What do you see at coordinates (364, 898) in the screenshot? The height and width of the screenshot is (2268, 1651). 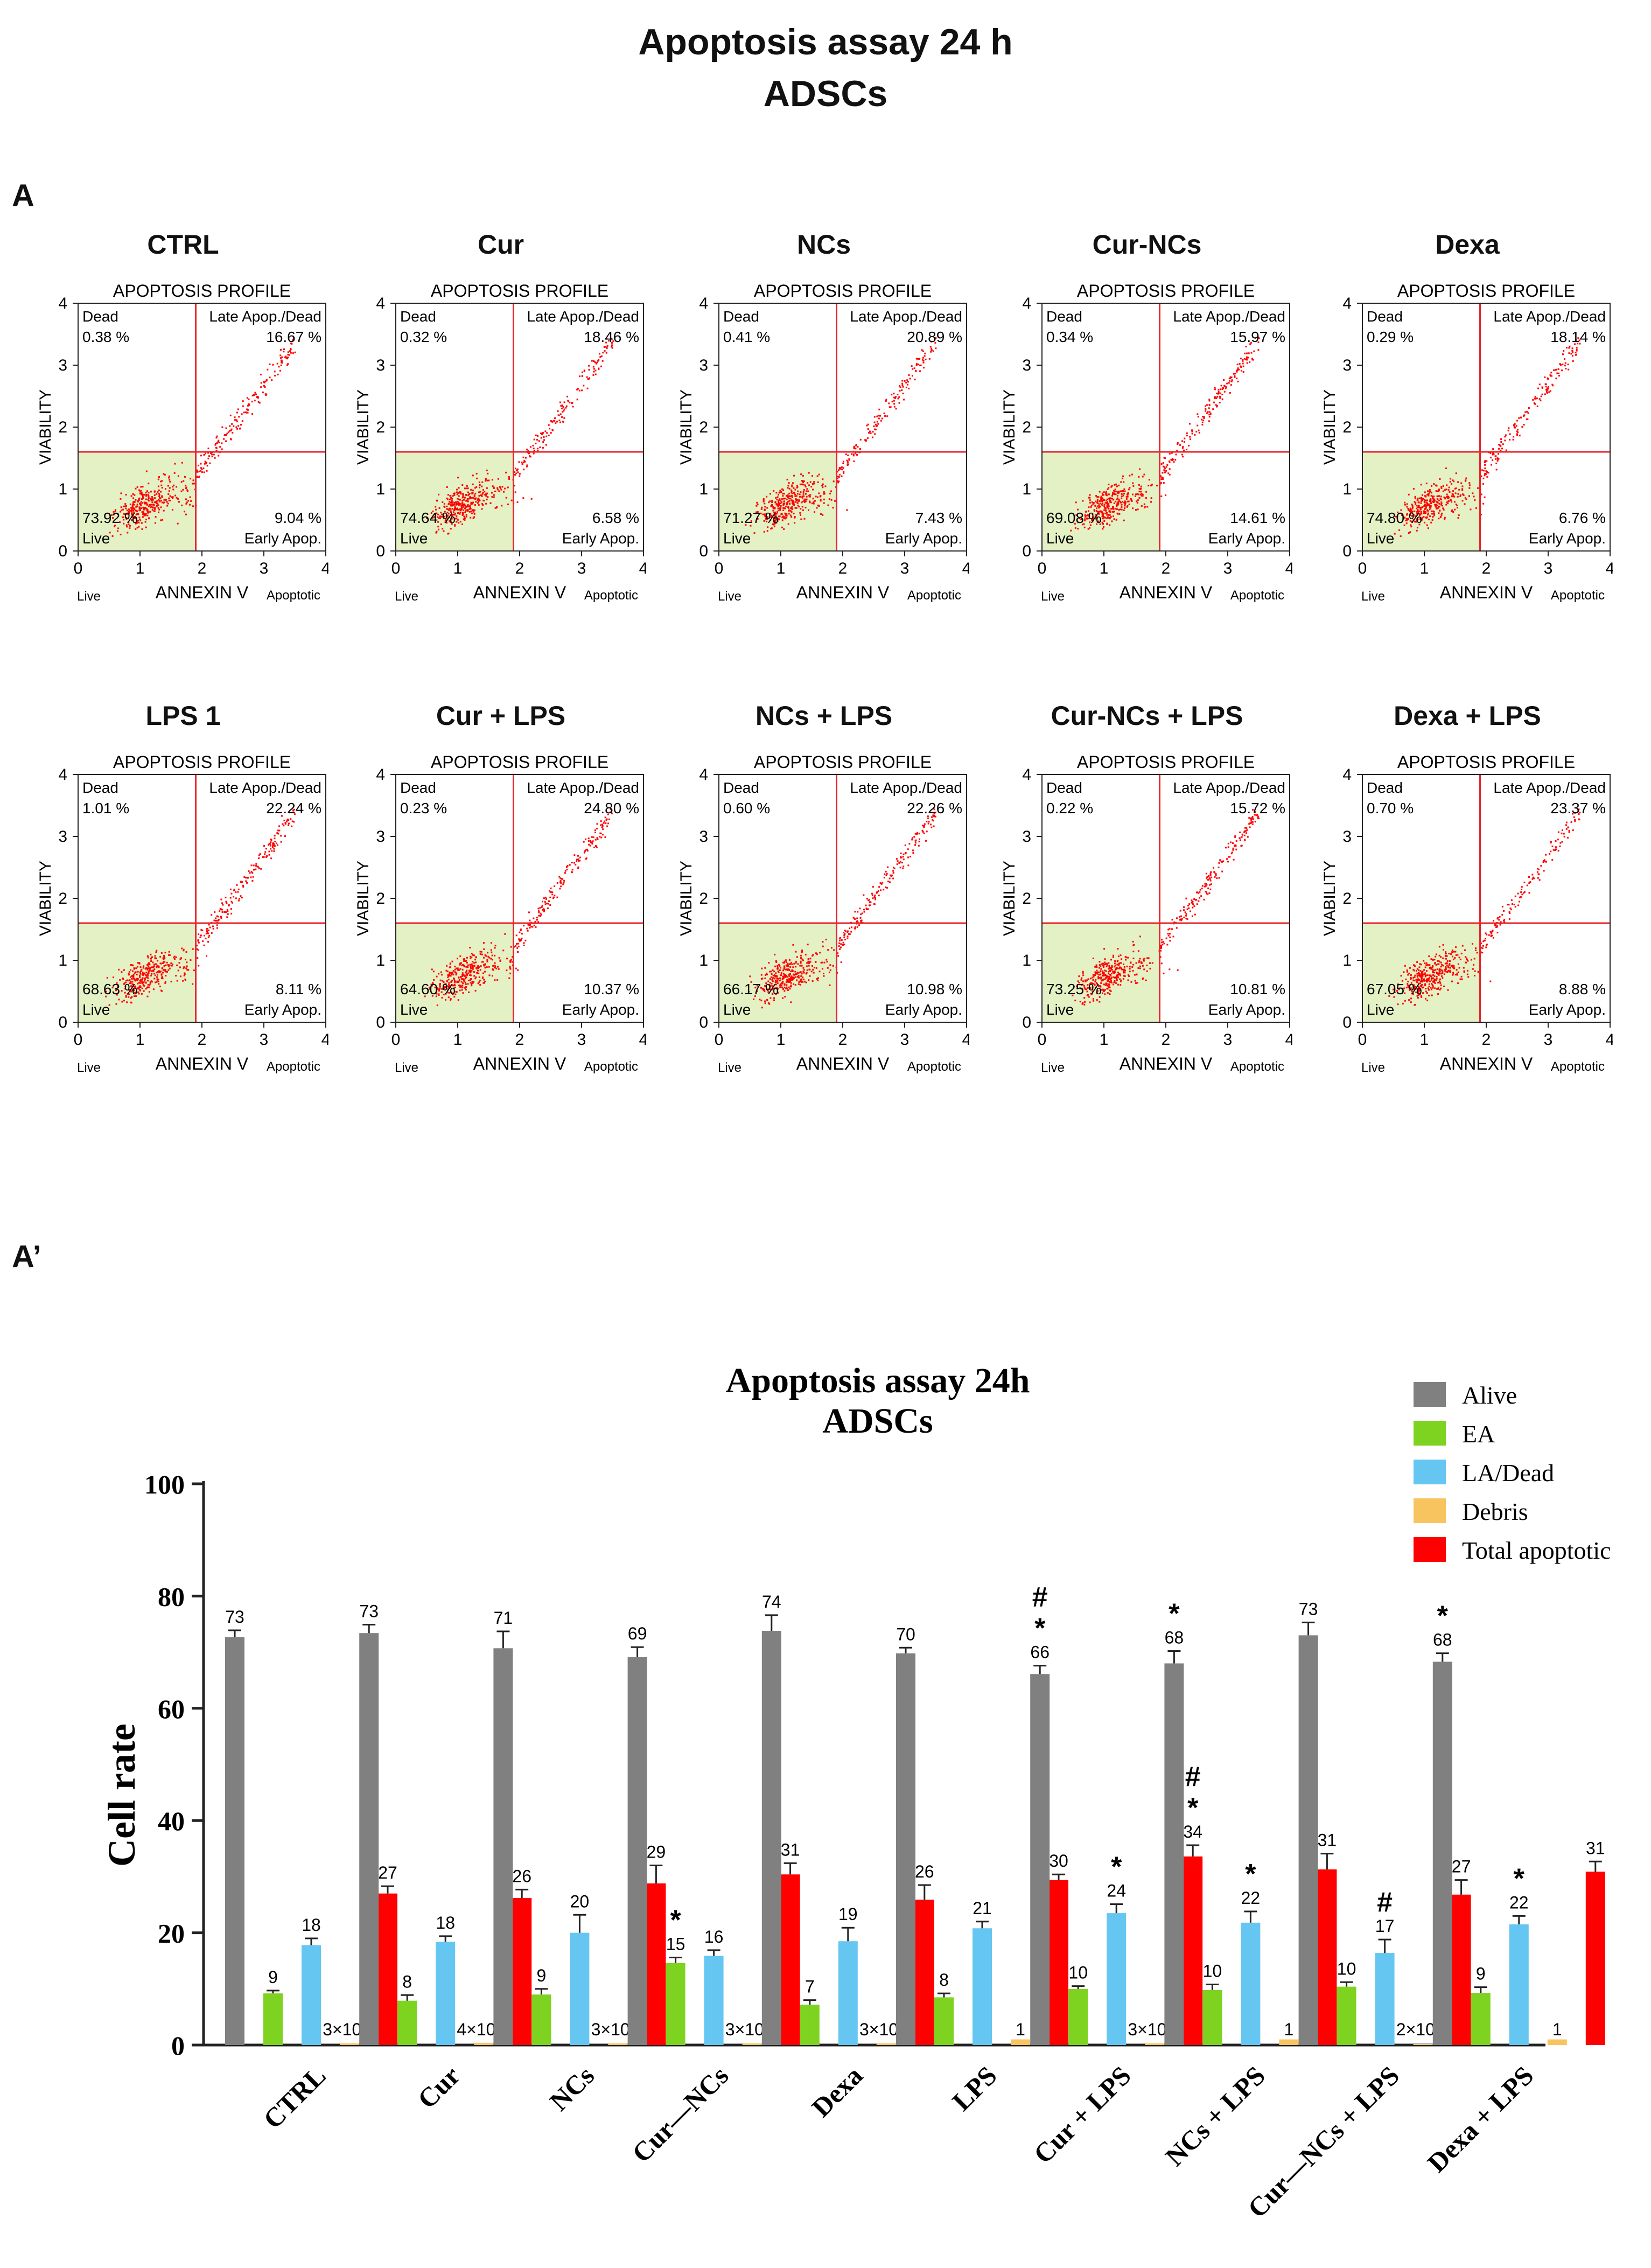 I see `y-axis-label: VIABILITY` at bounding box center [364, 898].